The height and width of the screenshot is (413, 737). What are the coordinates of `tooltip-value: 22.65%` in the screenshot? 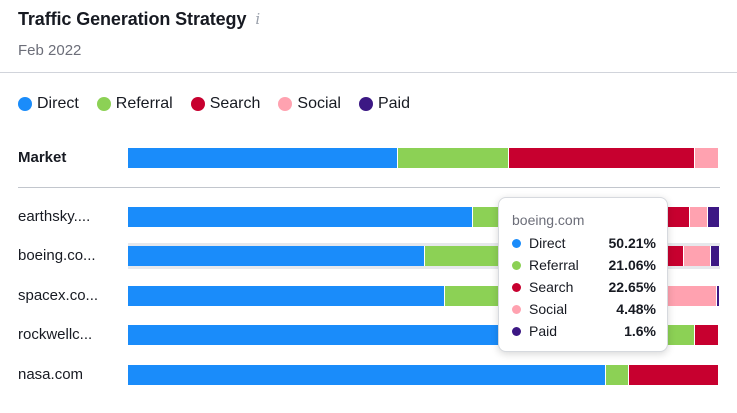 It's located at (632, 287).